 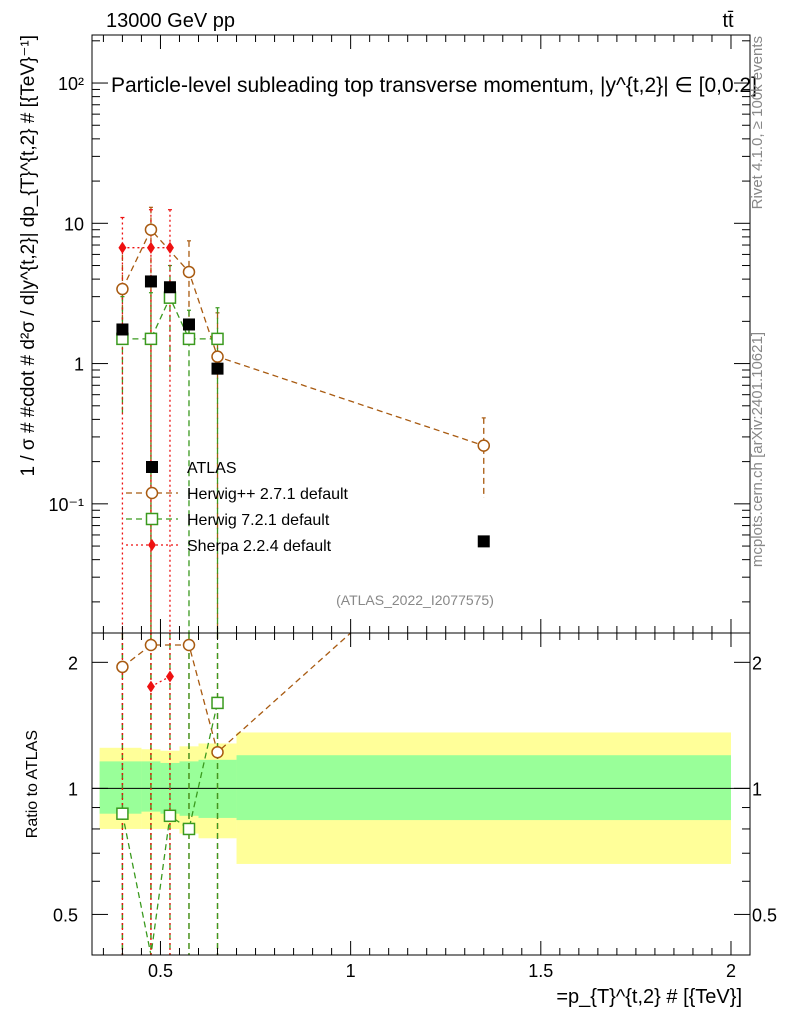 What do you see at coordinates (170, 21) in the screenshot?
I see `header-left: 13000 GeV pp` at bounding box center [170, 21].